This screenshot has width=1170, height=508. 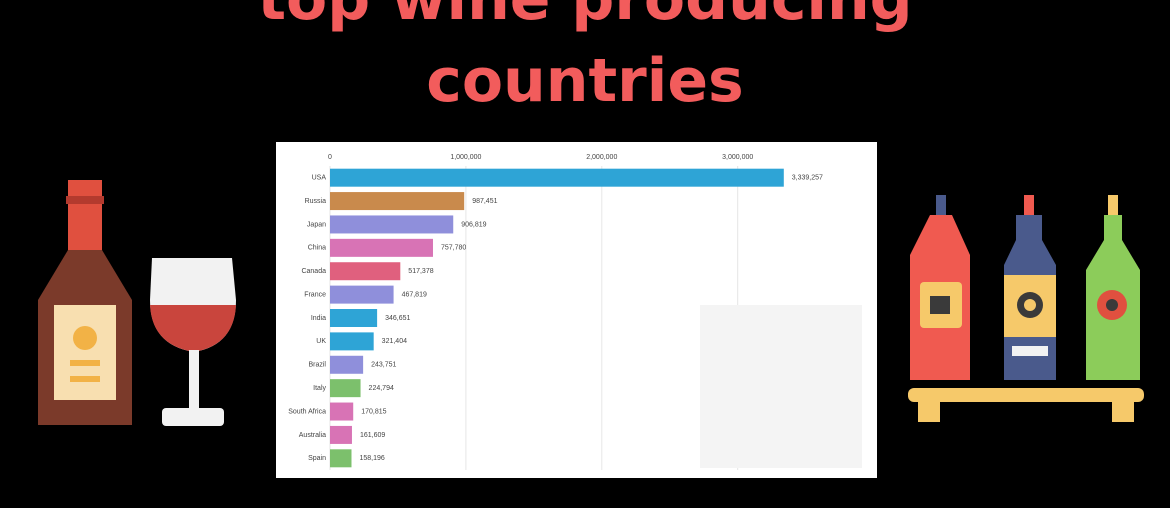 I want to click on glass-foot, so click(x=193, y=417).